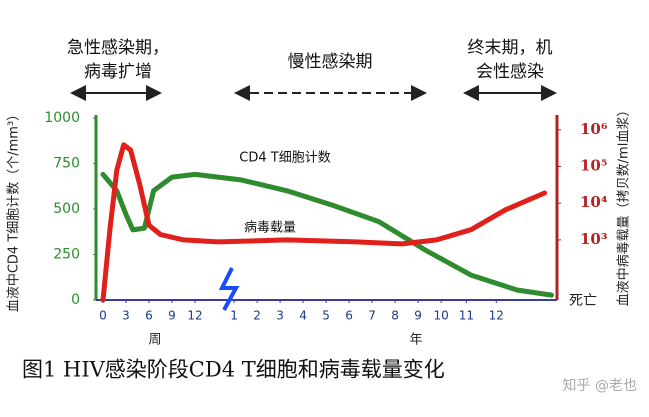 The width and height of the screenshot is (649, 417). Describe the element at coordinates (600, 385) in the screenshot. I see `watermark: 知乎 @老也` at that location.